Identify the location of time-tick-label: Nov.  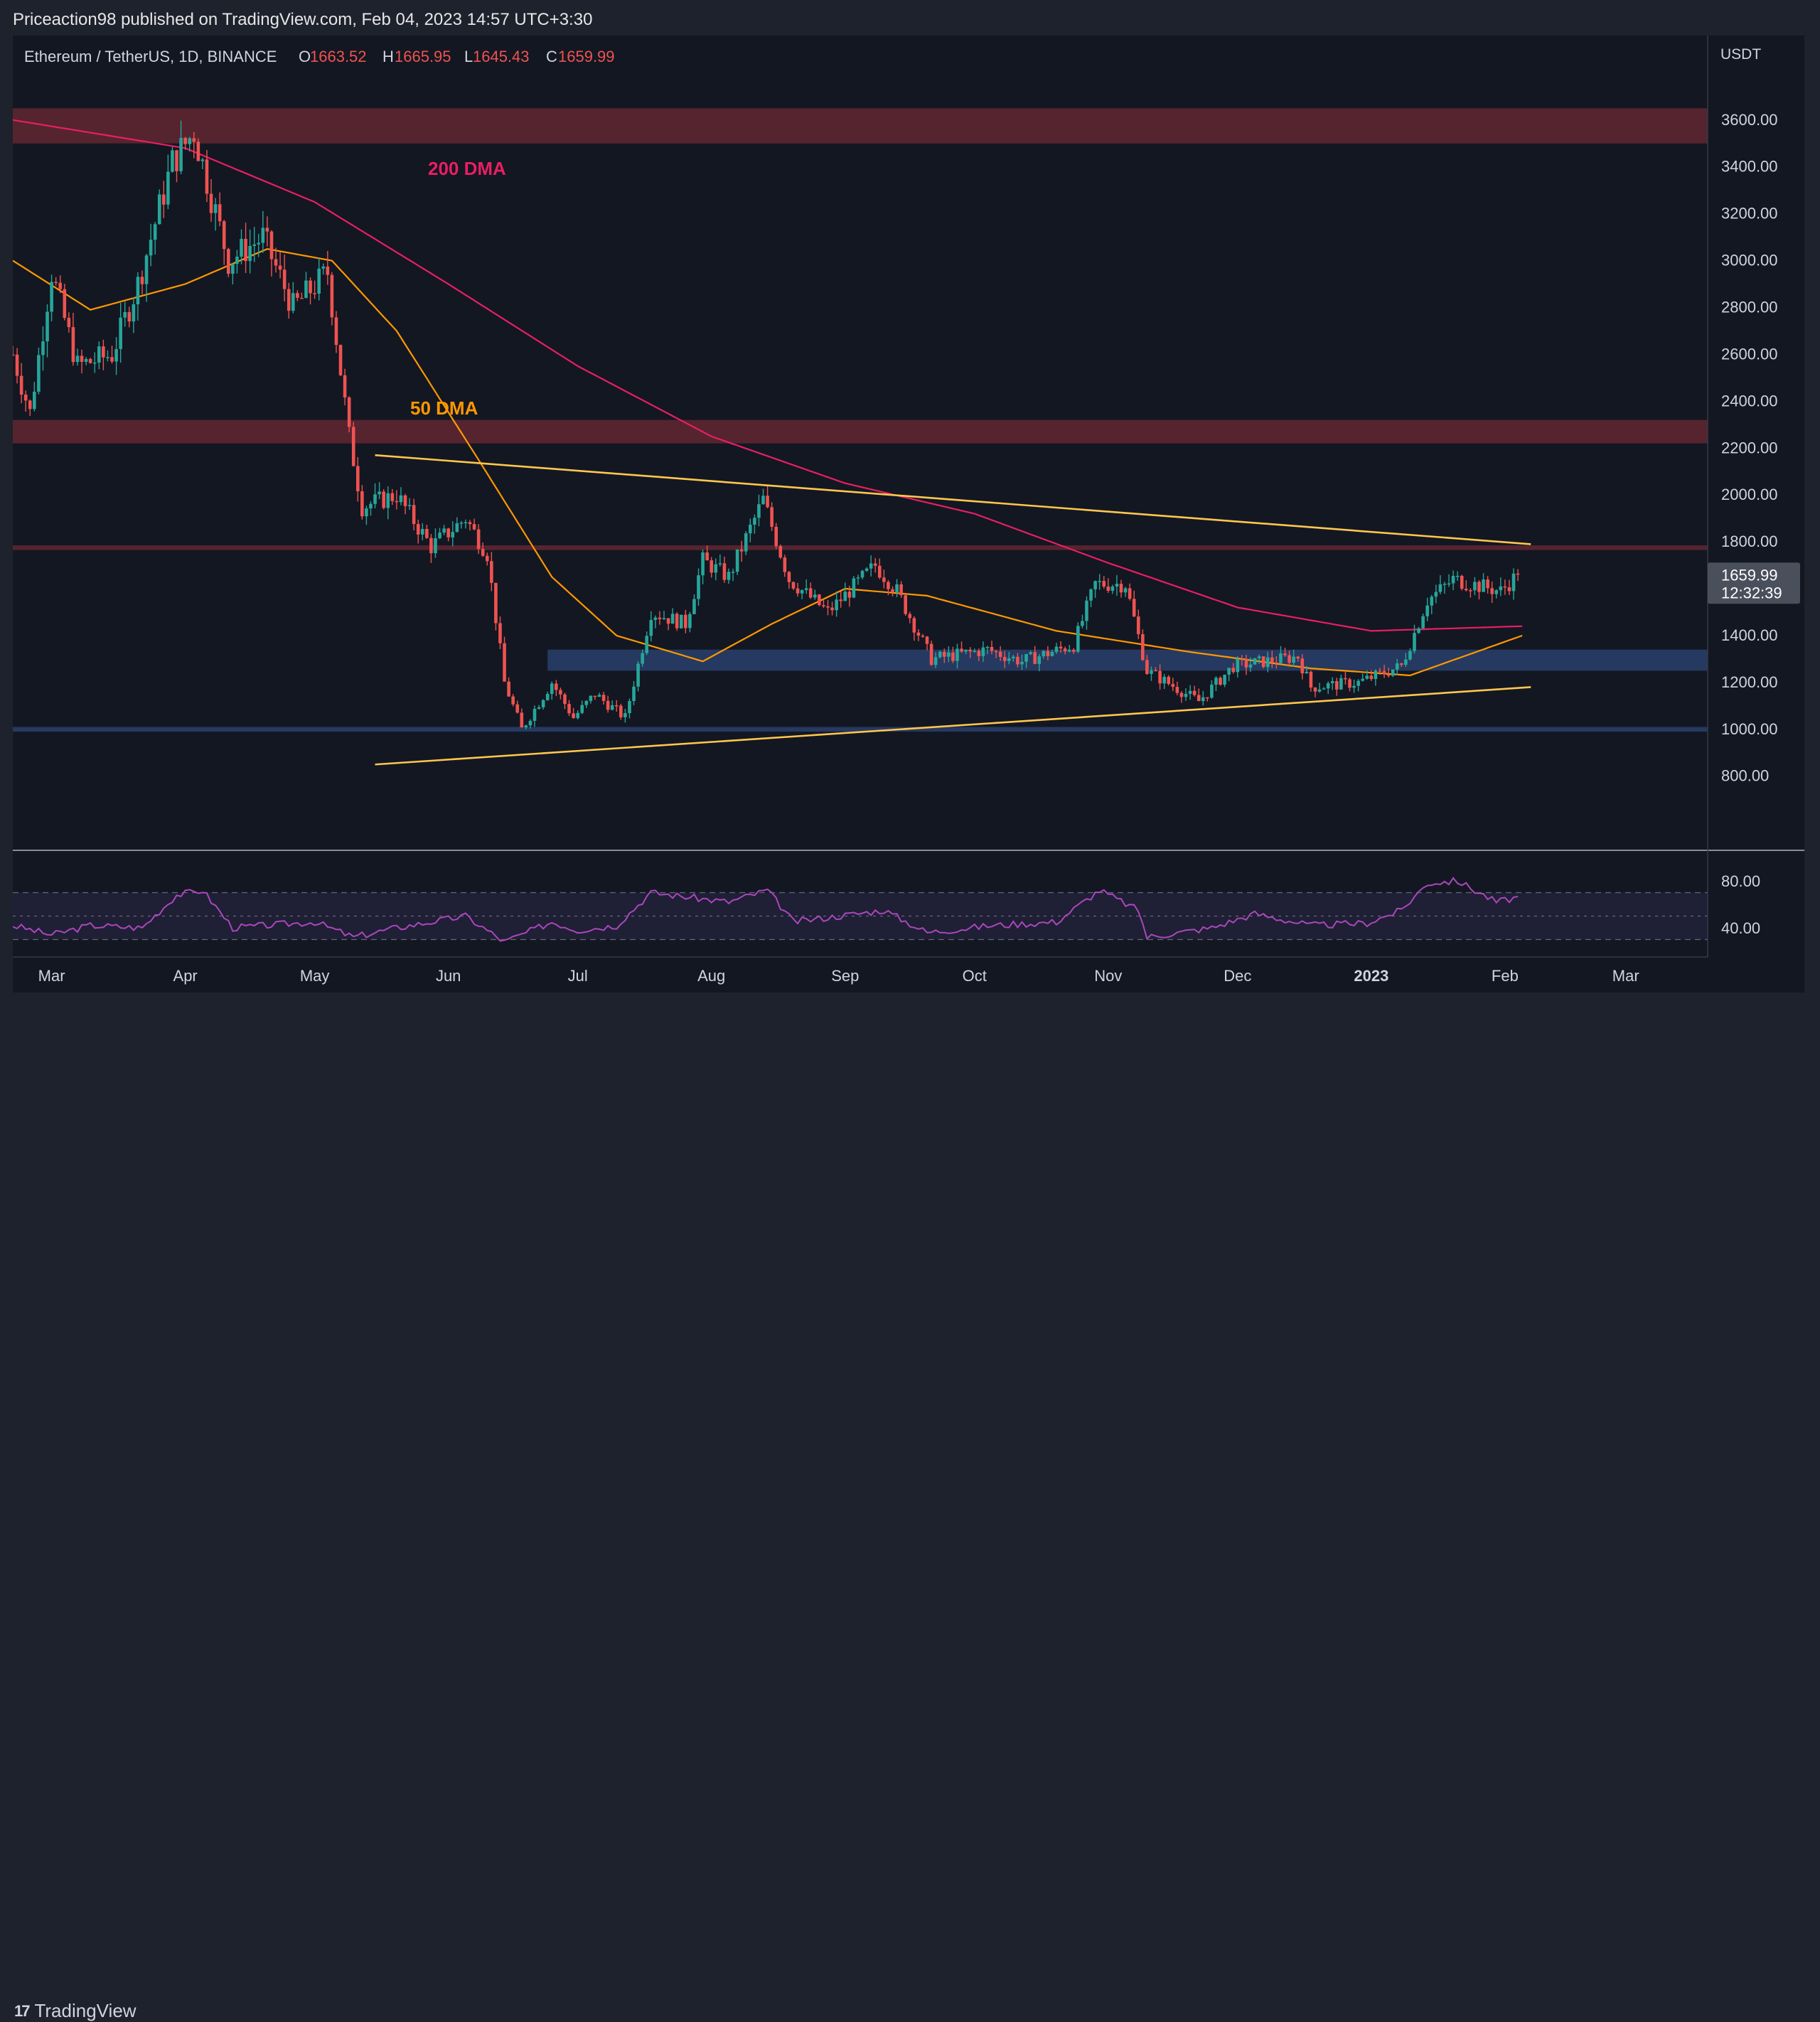
(1108, 976).